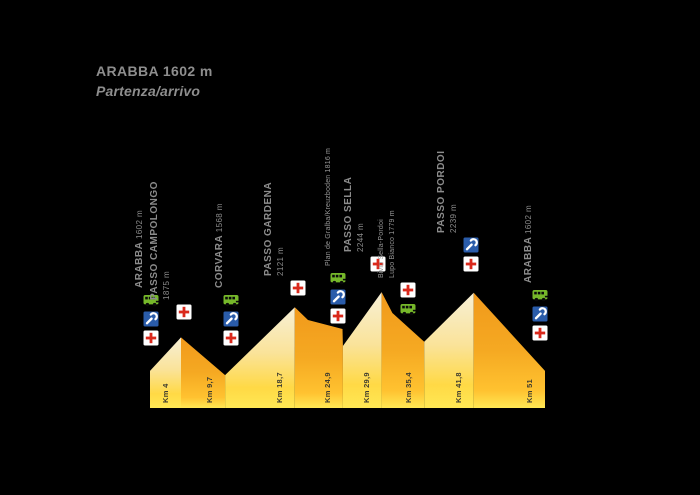  Describe the element at coordinates (280, 229) in the screenshot. I see `station-label-line: 2121 m` at that location.